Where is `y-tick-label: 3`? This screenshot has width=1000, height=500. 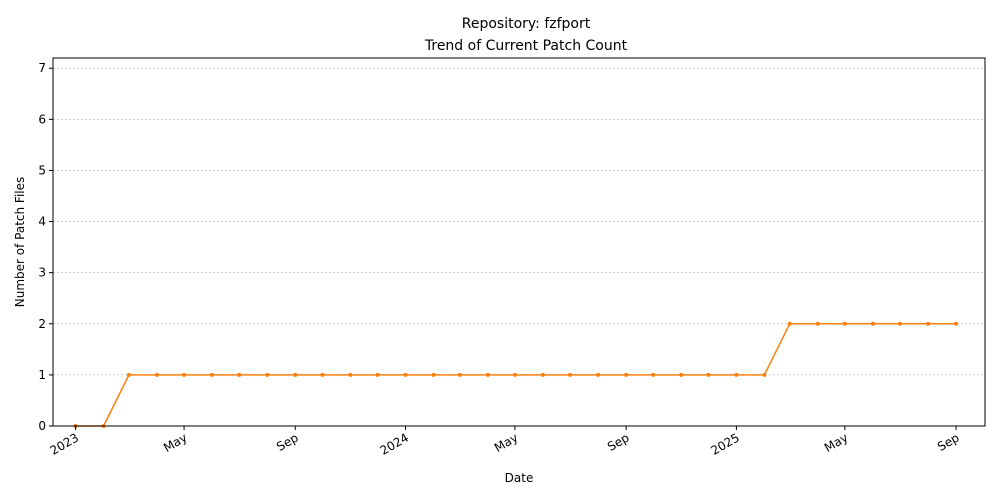
y-tick-label: 3 is located at coordinates (42, 273).